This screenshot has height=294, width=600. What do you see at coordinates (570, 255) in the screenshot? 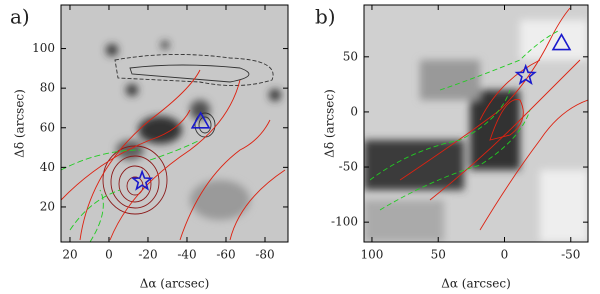
I see `x-tick-label: -50` at bounding box center [570, 255].